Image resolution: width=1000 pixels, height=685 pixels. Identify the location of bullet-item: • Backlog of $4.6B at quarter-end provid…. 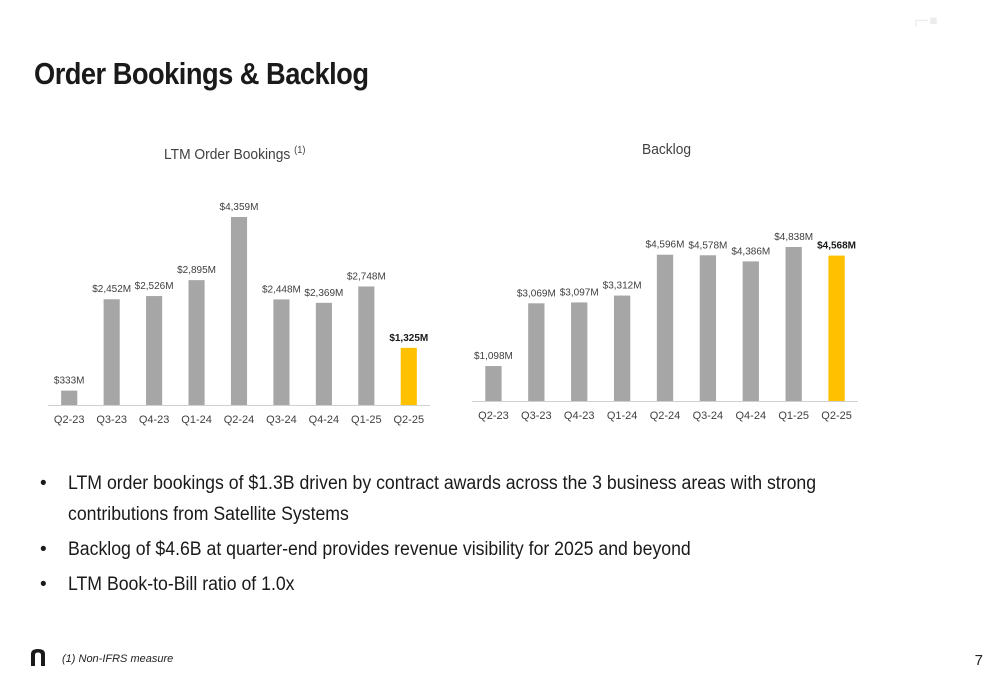
(448, 549).